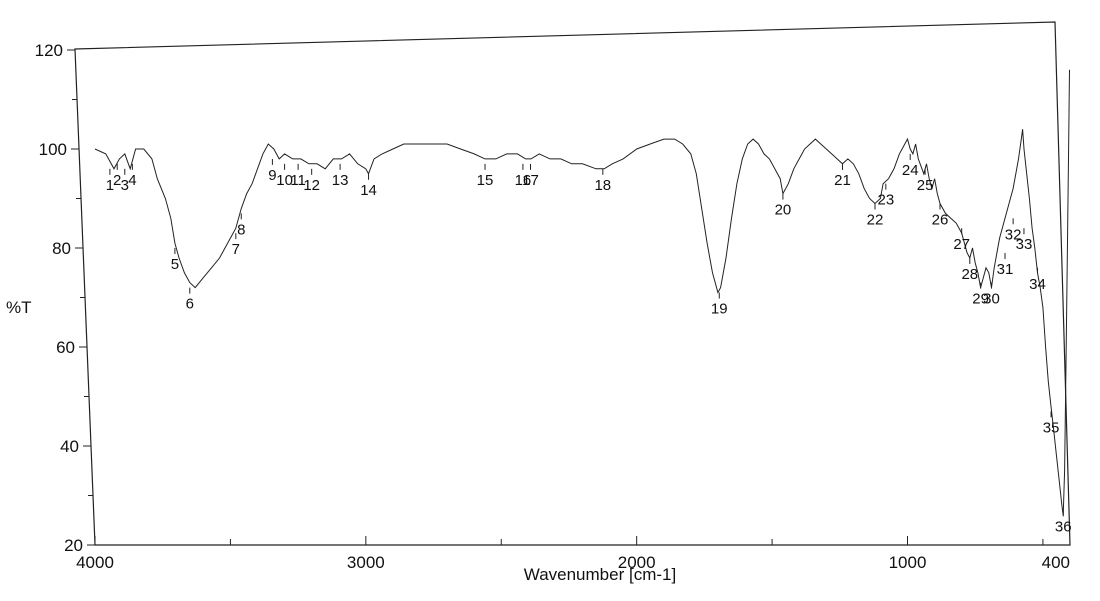 Image resolution: width=1100 pixels, height=601 pixels. I want to click on peak-label: 9, so click(272, 175).